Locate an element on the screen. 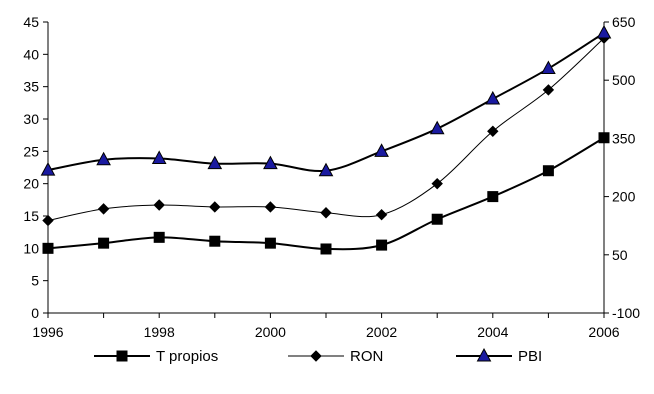 This screenshot has width=654, height=394. y-left-tick-label: 15 is located at coordinates (31, 216).